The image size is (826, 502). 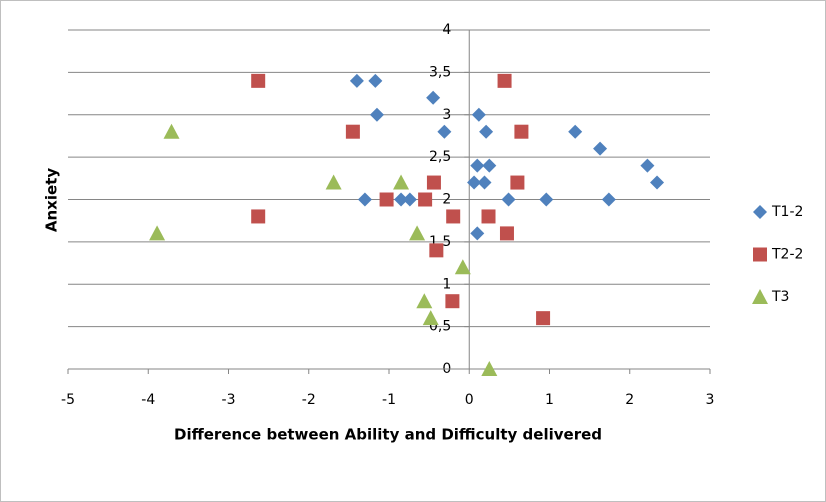 What do you see at coordinates (787, 212) in the screenshot?
I see `legend-label: T1-2` at bounding box center [787, 212].